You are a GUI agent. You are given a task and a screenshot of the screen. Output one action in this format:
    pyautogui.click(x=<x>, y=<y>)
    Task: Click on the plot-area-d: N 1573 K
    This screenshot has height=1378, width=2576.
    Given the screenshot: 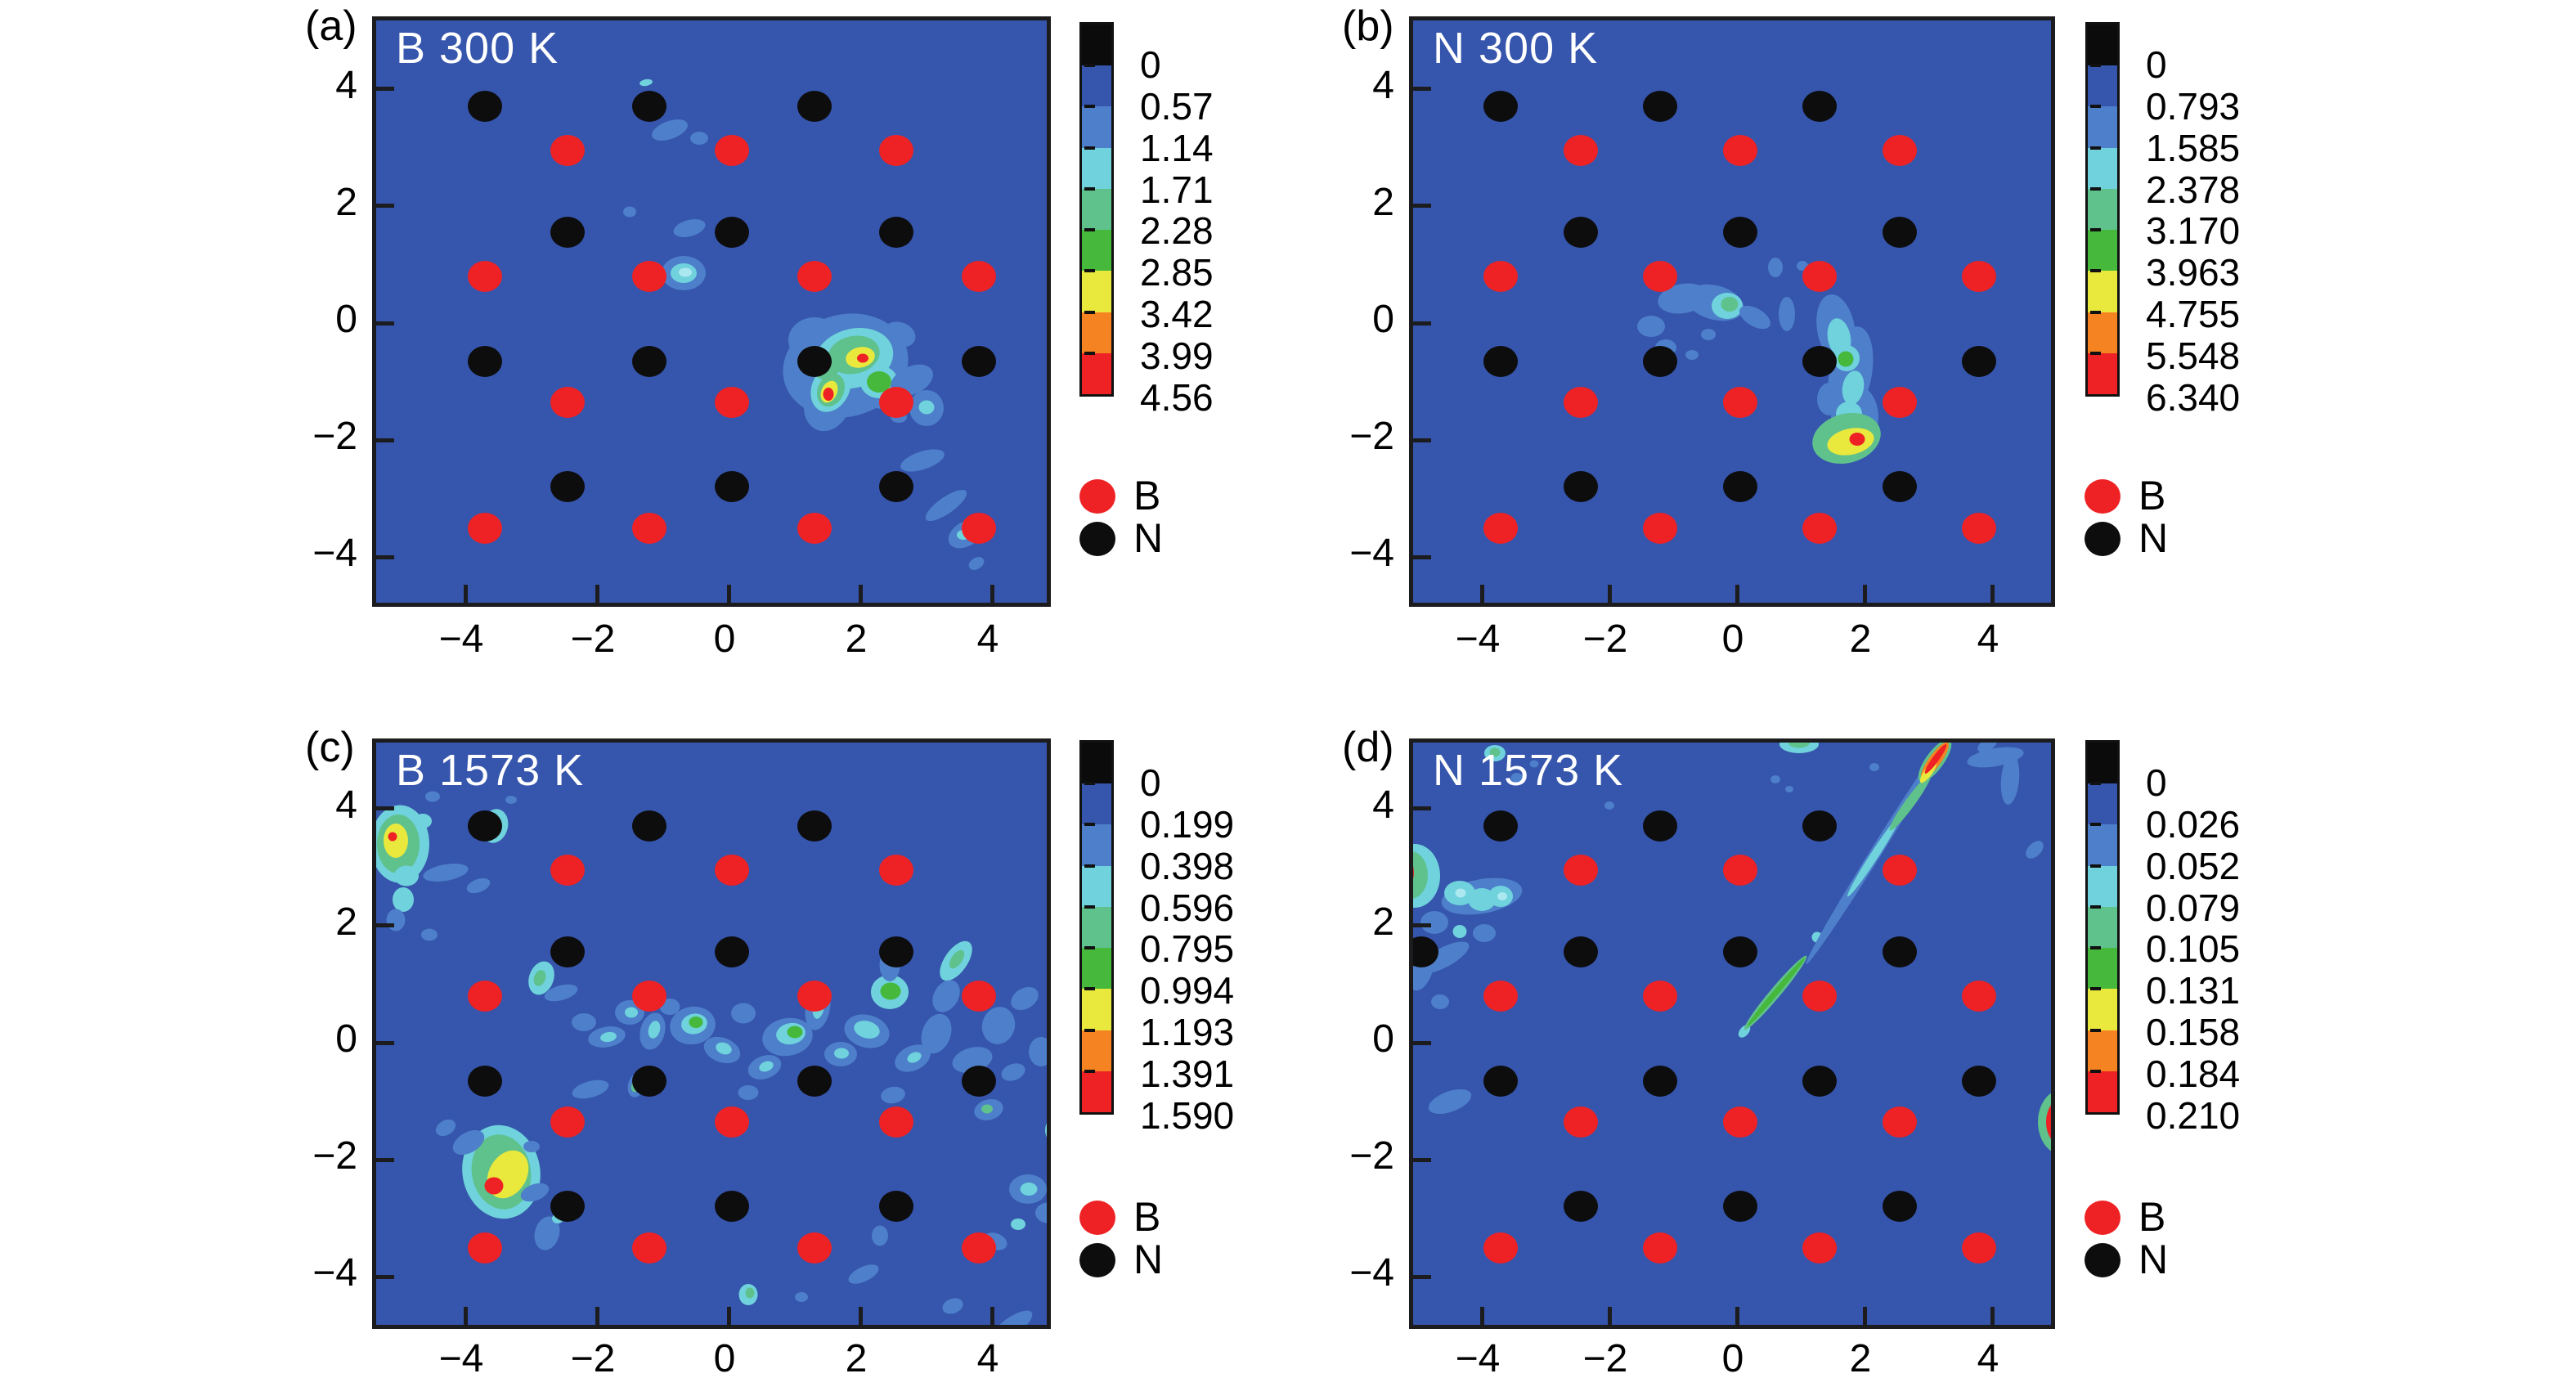 What is the action you would take?
    pyautogui.click(x=1732, y=1033)
    